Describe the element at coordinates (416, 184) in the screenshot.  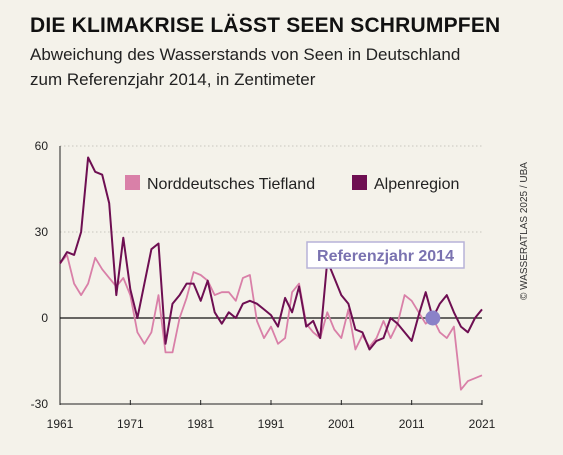
I see `legend-label-2: Alpenregion` at that location.